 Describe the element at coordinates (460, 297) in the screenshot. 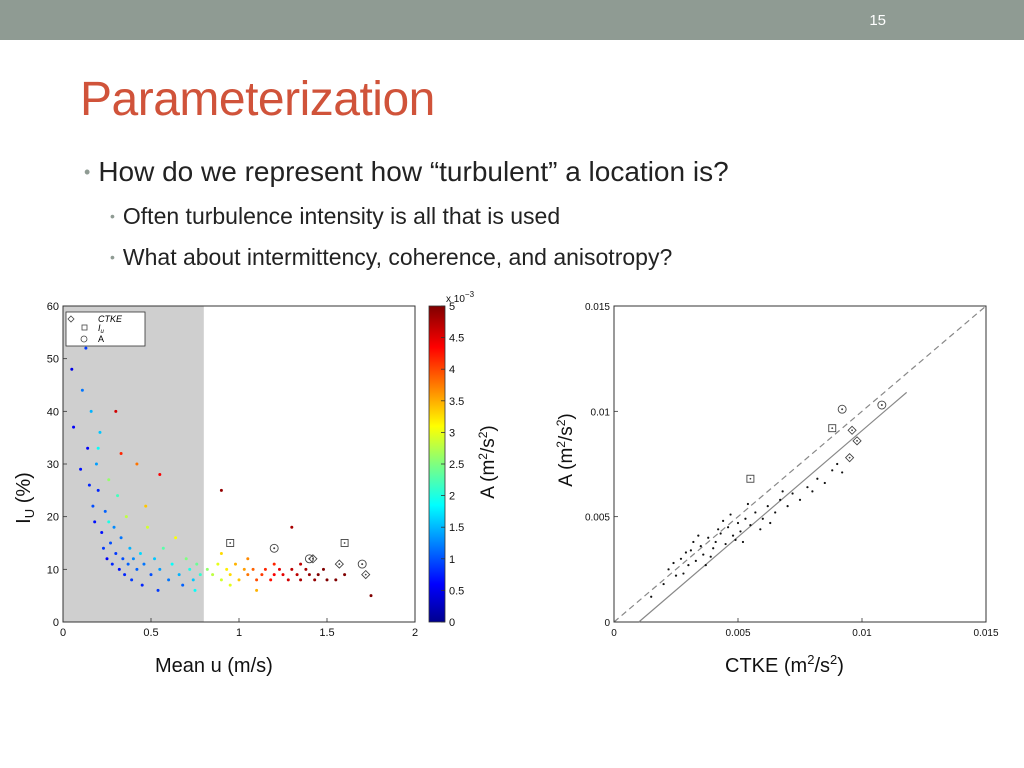

I see `colorbar-exponent: x 10−3` at that location.